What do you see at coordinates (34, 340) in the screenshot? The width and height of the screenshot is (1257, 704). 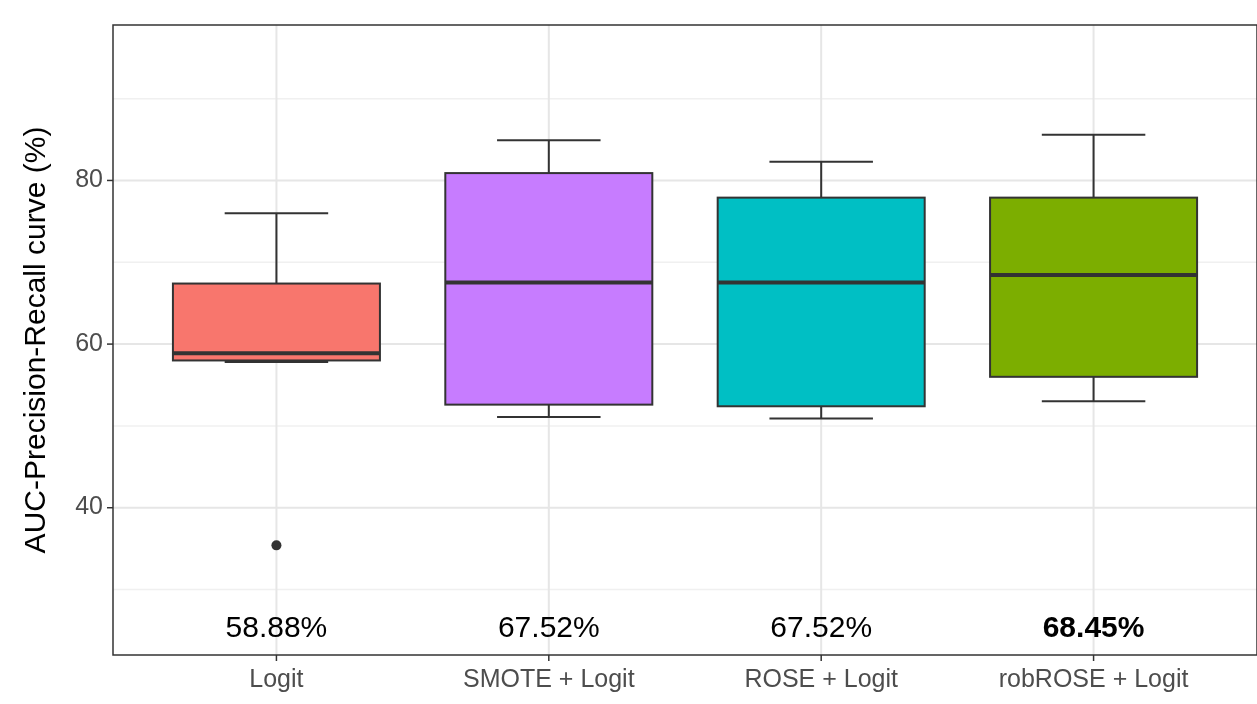 I see `y-axis-title: AUC-Precision-Recall curve (%)` at bounding box center [34, 340].